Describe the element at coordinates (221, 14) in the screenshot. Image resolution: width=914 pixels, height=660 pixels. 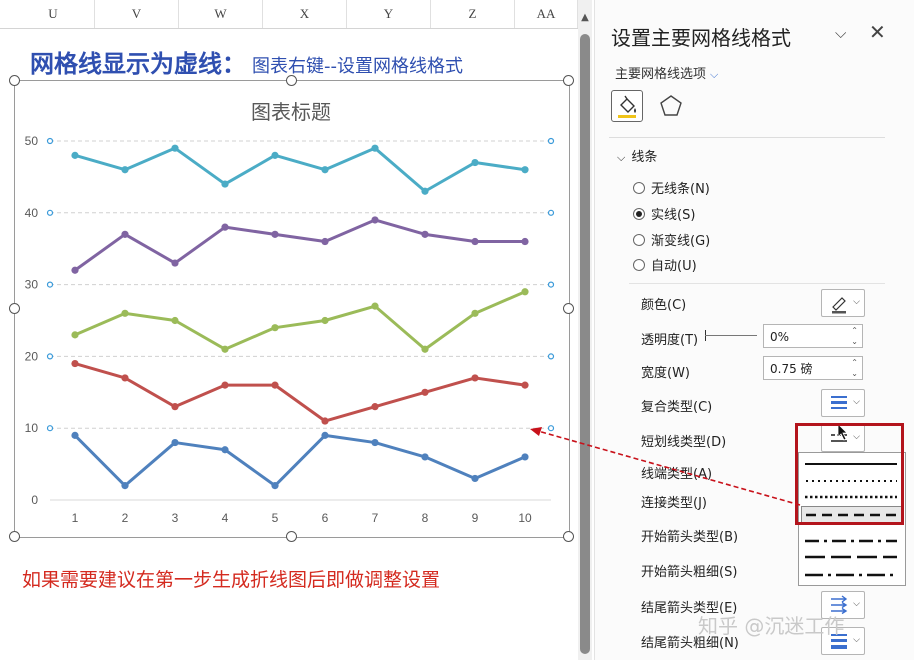
I see `column-header-w: W` at that location.